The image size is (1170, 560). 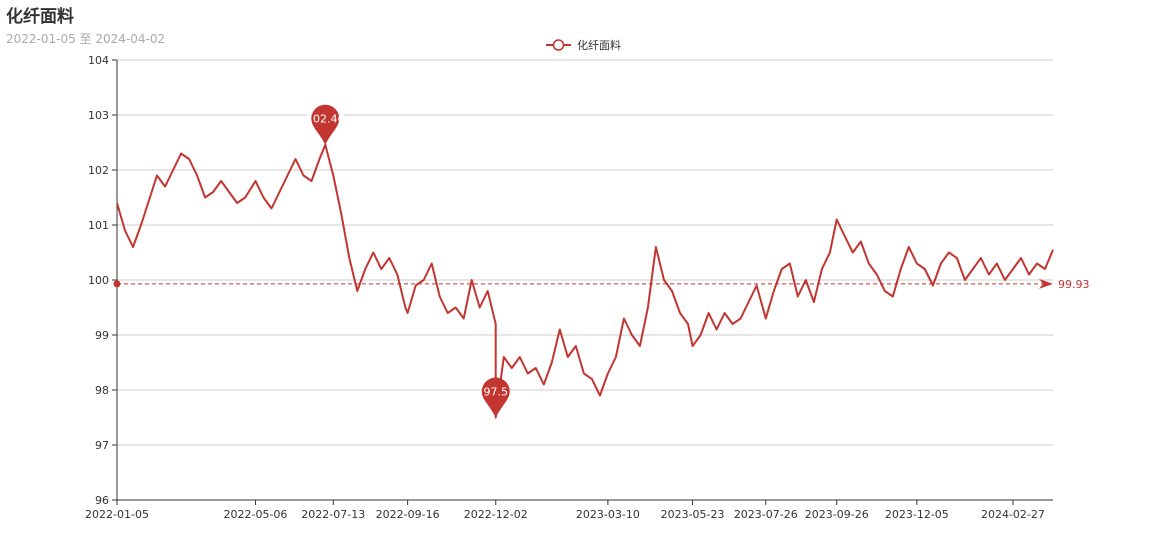 What do you see at coordinates (408, 261) in the screenshot?
I see `markpoints: 102.46 97.5` at bounding box center [408, 261].